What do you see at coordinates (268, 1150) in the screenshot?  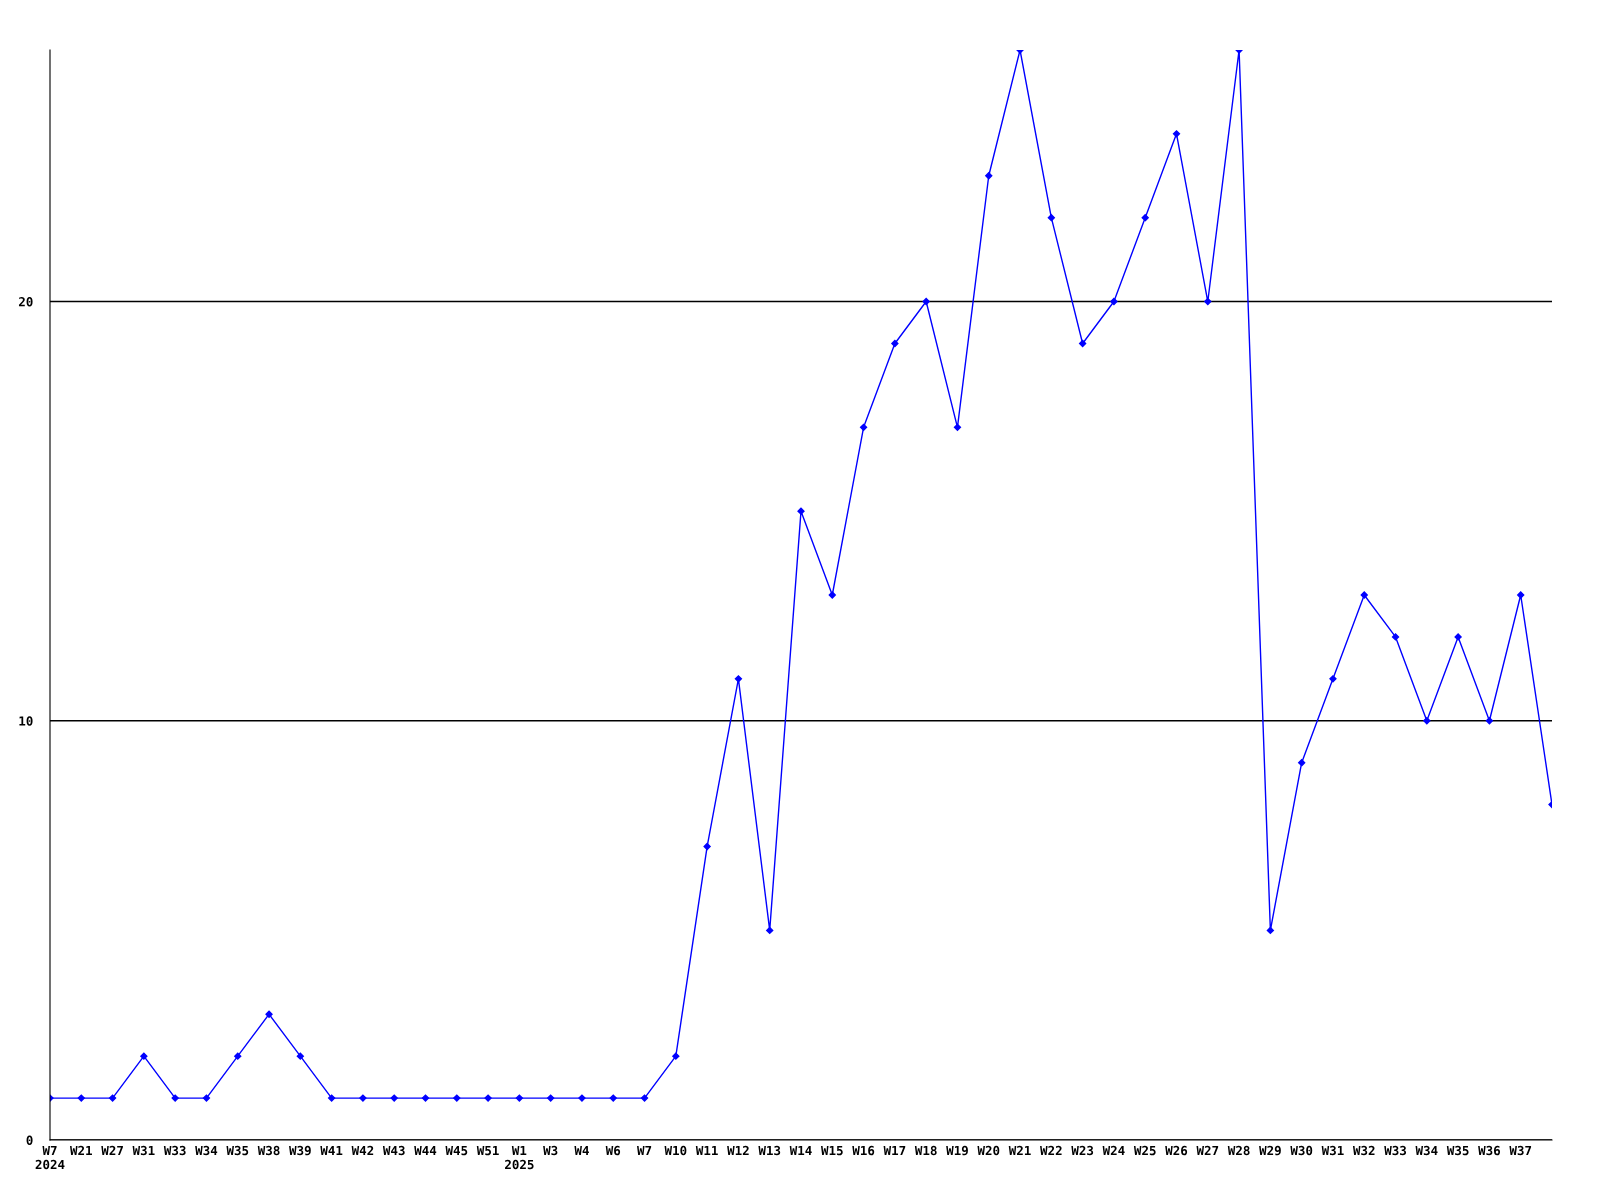 I see `x-tick-label: W38` at bounding box center [268, 1150].